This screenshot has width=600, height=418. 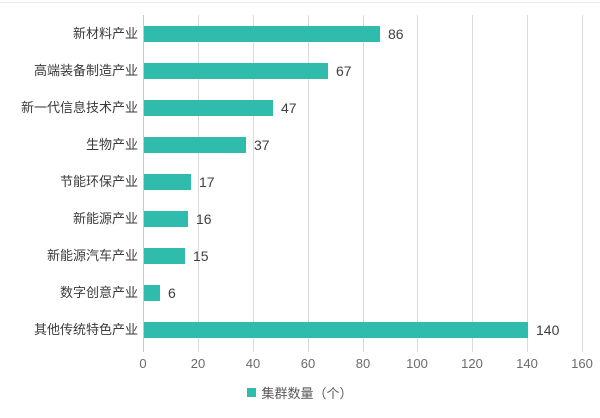 What do you see at coordinates (143, 183) in the screenshot?
I see `y-axis-line` at bounding box center [143, 183].